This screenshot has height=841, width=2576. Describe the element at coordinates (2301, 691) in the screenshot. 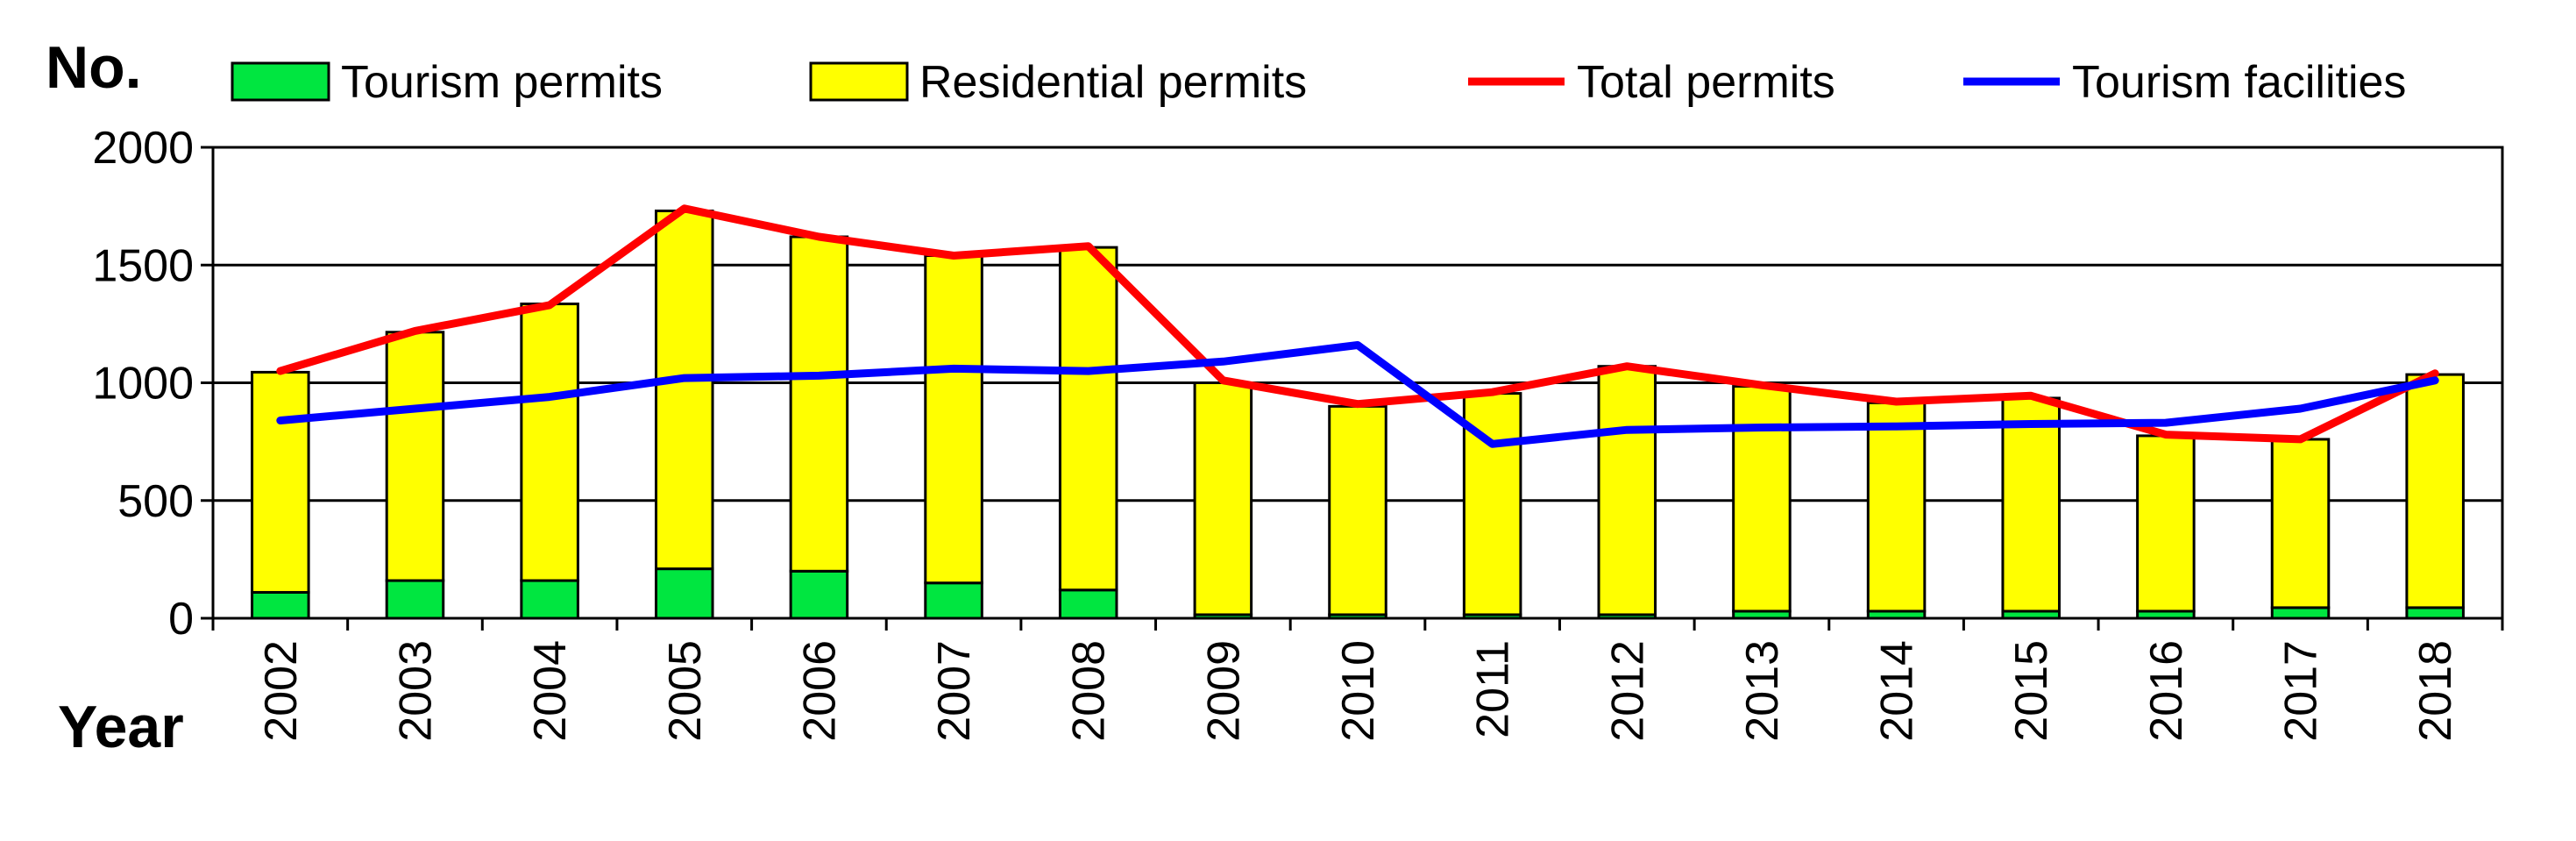

I see `x-tick-label: 2017` at that location.